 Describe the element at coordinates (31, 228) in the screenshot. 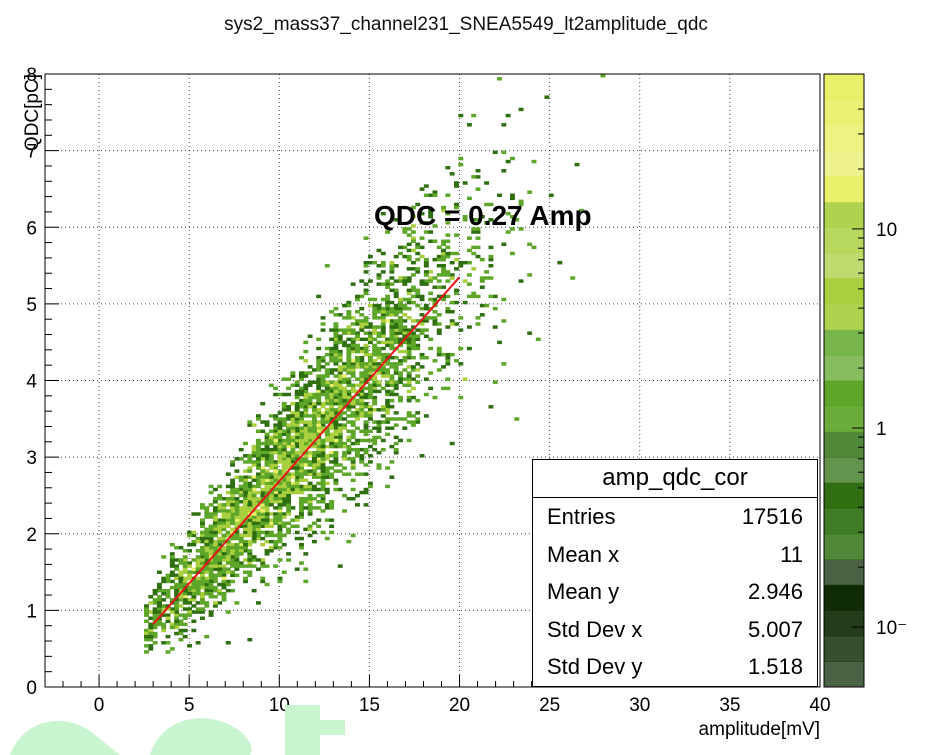

I see `y-tick-label: 6` at that location.